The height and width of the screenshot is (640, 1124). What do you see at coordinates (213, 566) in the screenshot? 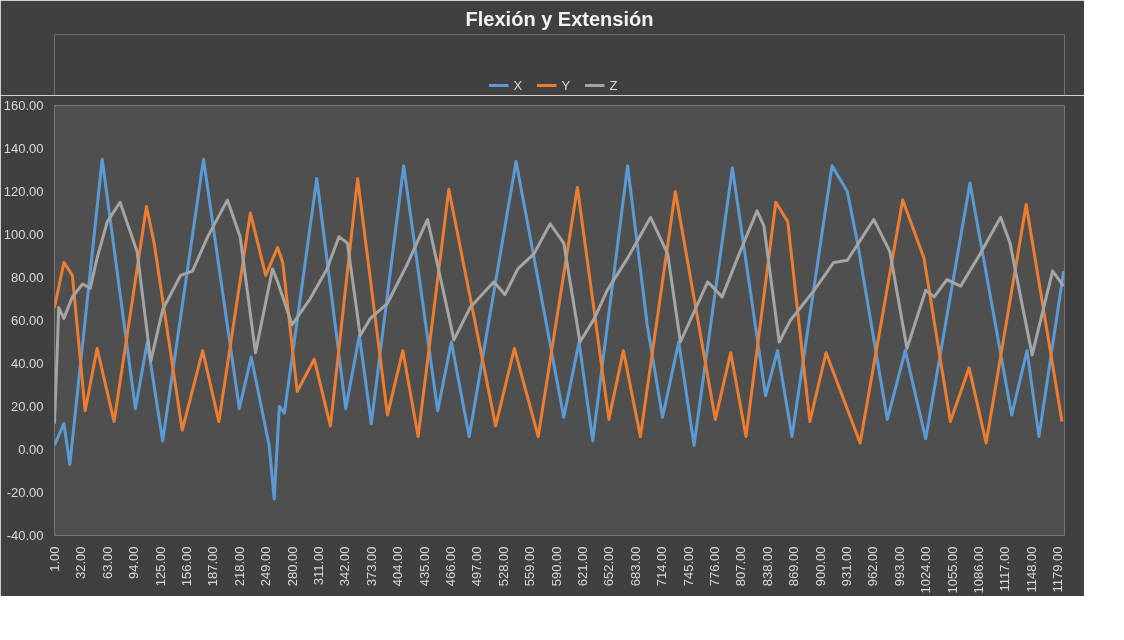
I see `x-tick-label: 187.00` at bounding box center [213, 566].